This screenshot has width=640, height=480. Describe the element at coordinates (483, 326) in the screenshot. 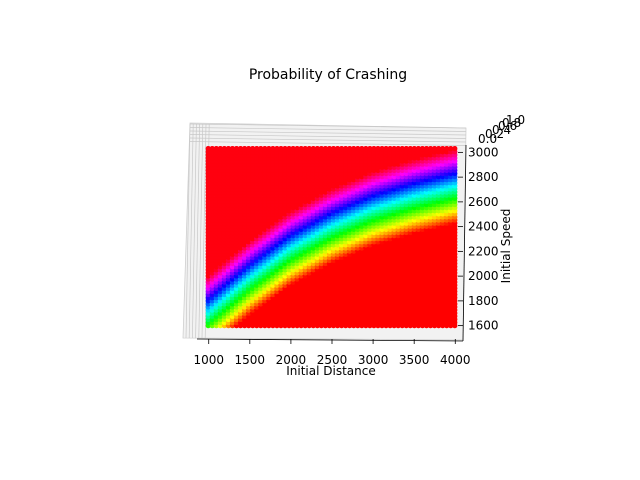

I see `y-tick-label: 1600` at that location.